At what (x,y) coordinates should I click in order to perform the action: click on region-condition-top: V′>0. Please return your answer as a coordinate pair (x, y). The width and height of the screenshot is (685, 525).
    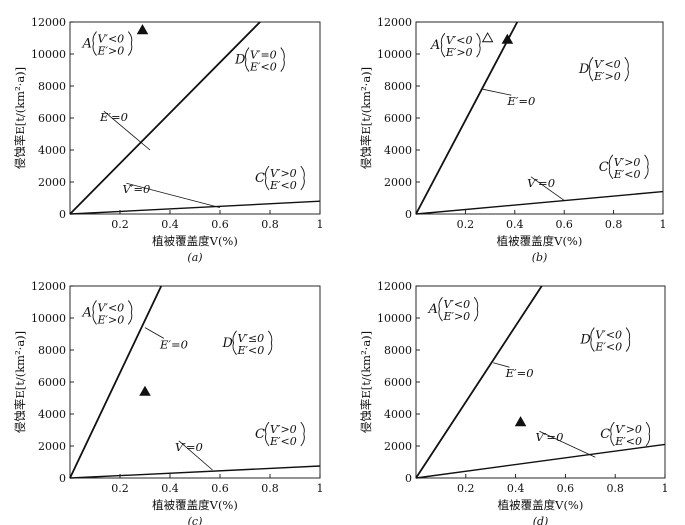
    Looking at the image, I should click on (283, 429).